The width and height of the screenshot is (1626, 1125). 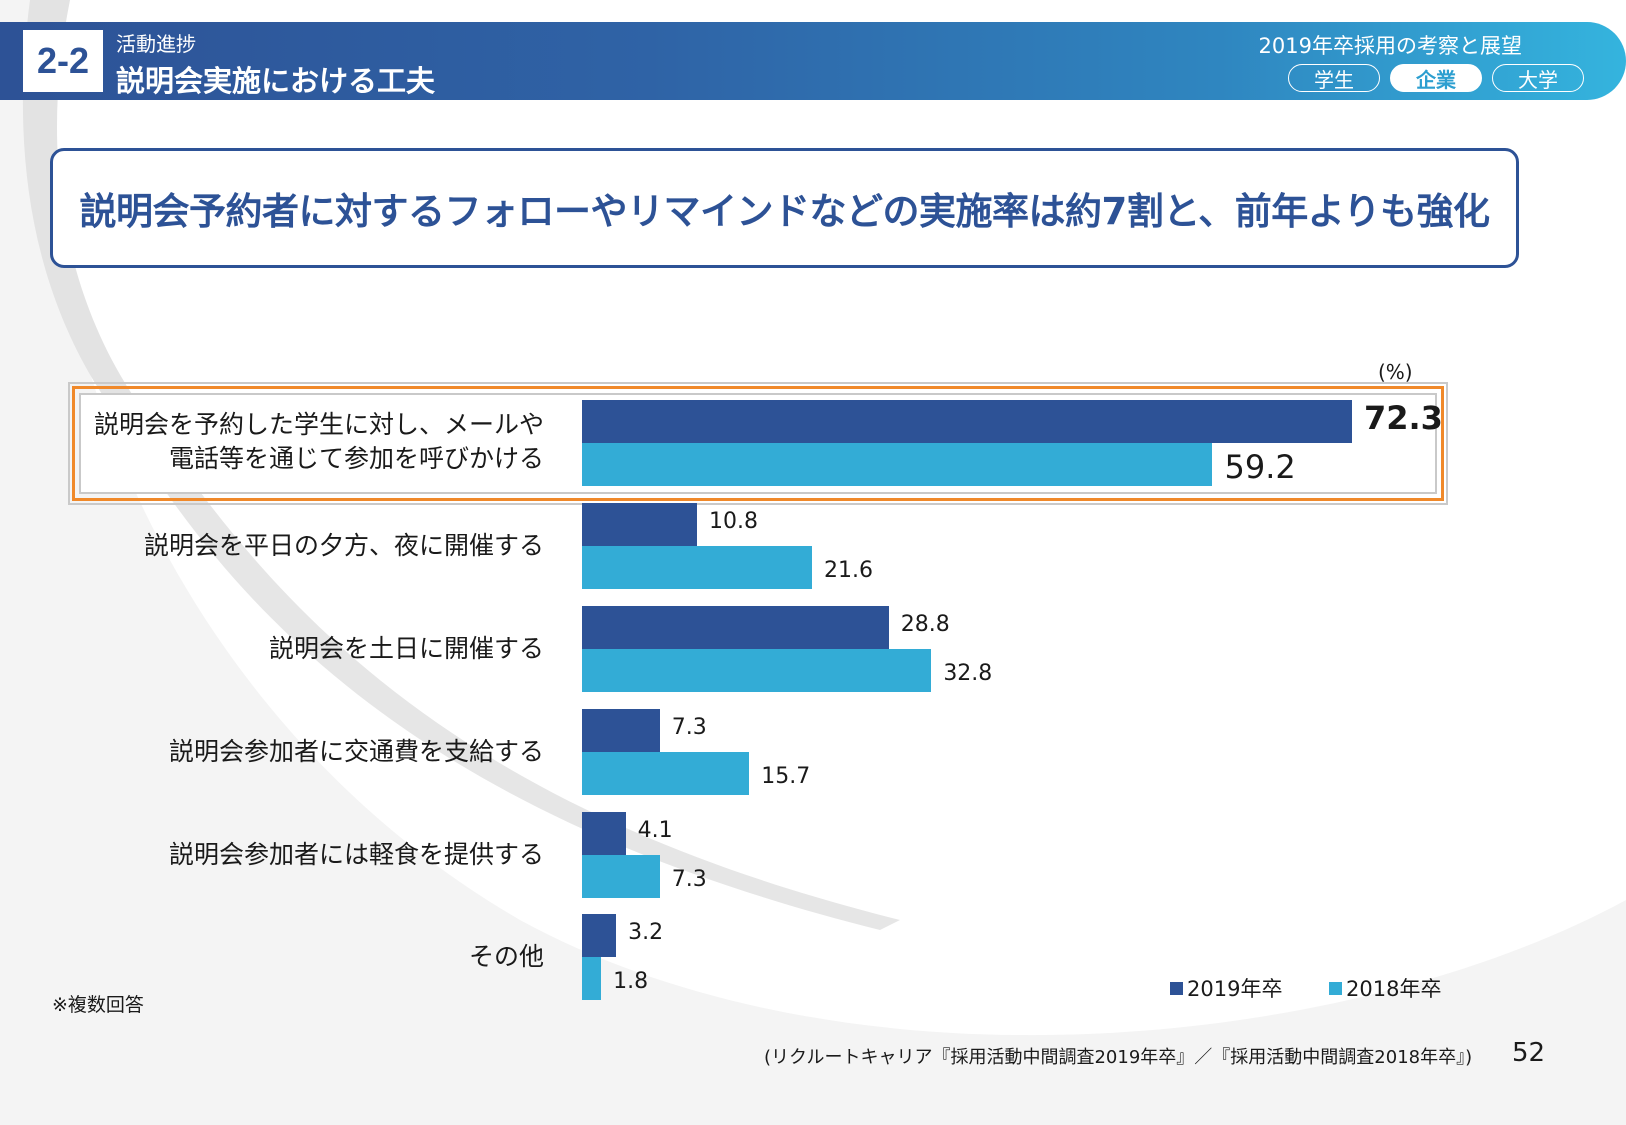 I want to click on legend-item-2018: 2018年卒, so click(x=1385, y=988).